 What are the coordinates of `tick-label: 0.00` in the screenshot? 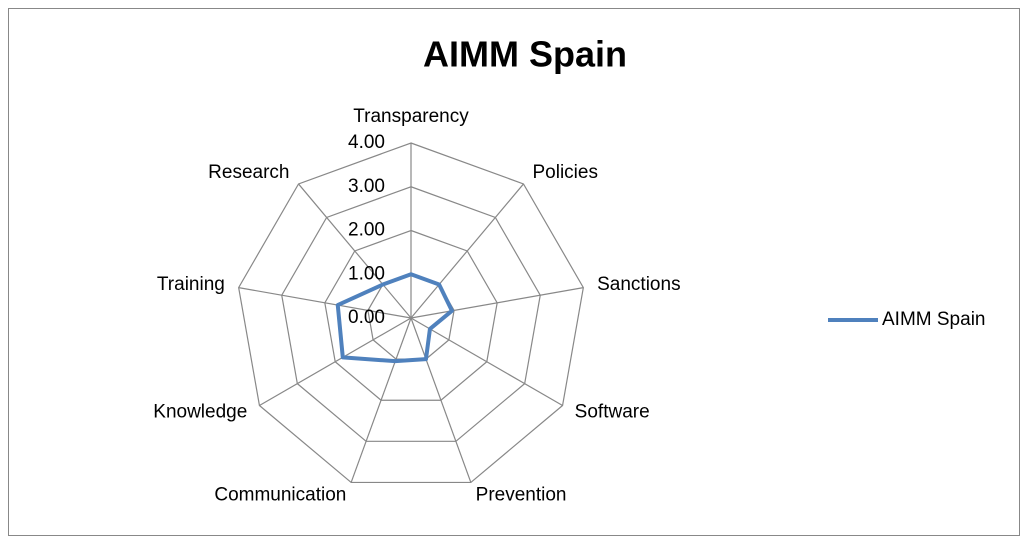 It's located at (366, 317).